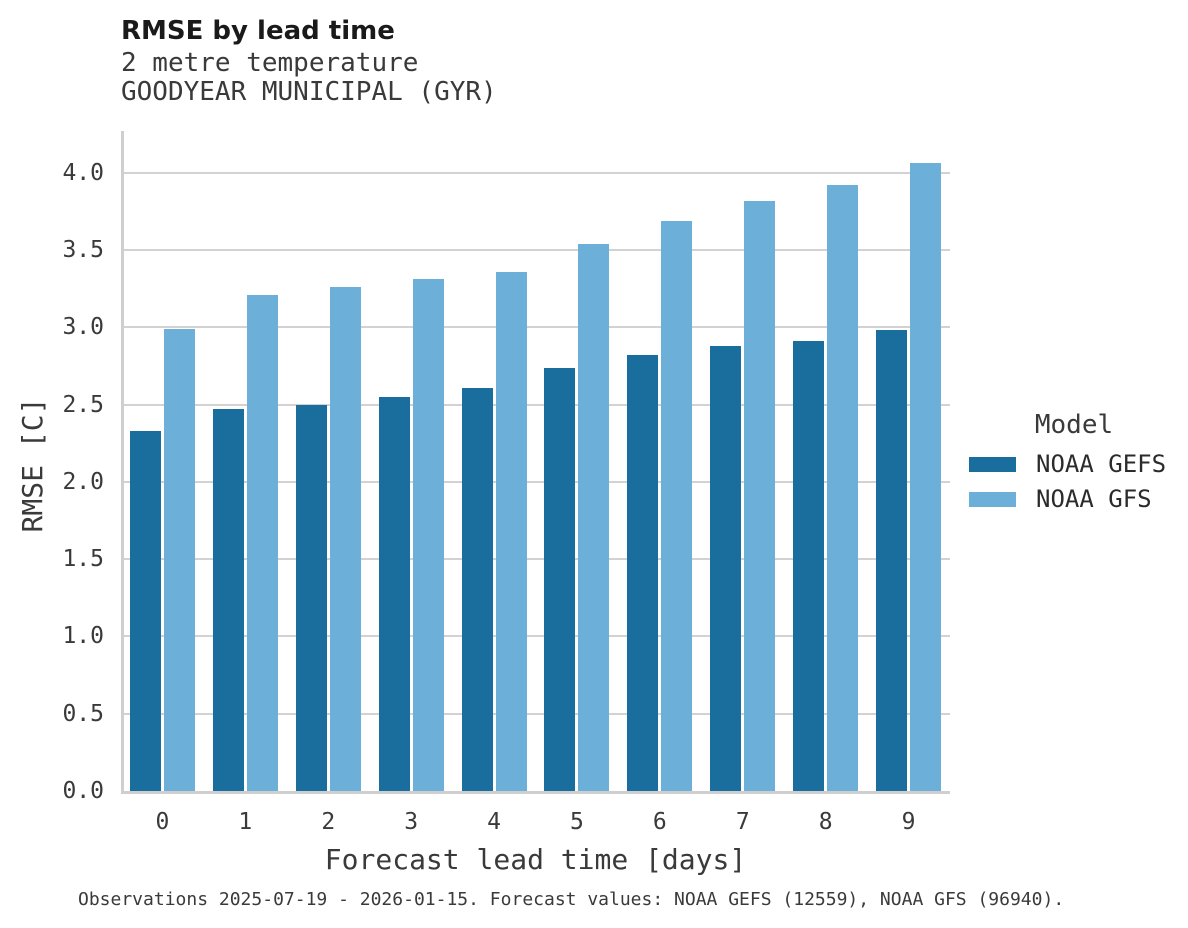  I want to click on y-tick-label-0.5: 0.5, so click(83, 713).